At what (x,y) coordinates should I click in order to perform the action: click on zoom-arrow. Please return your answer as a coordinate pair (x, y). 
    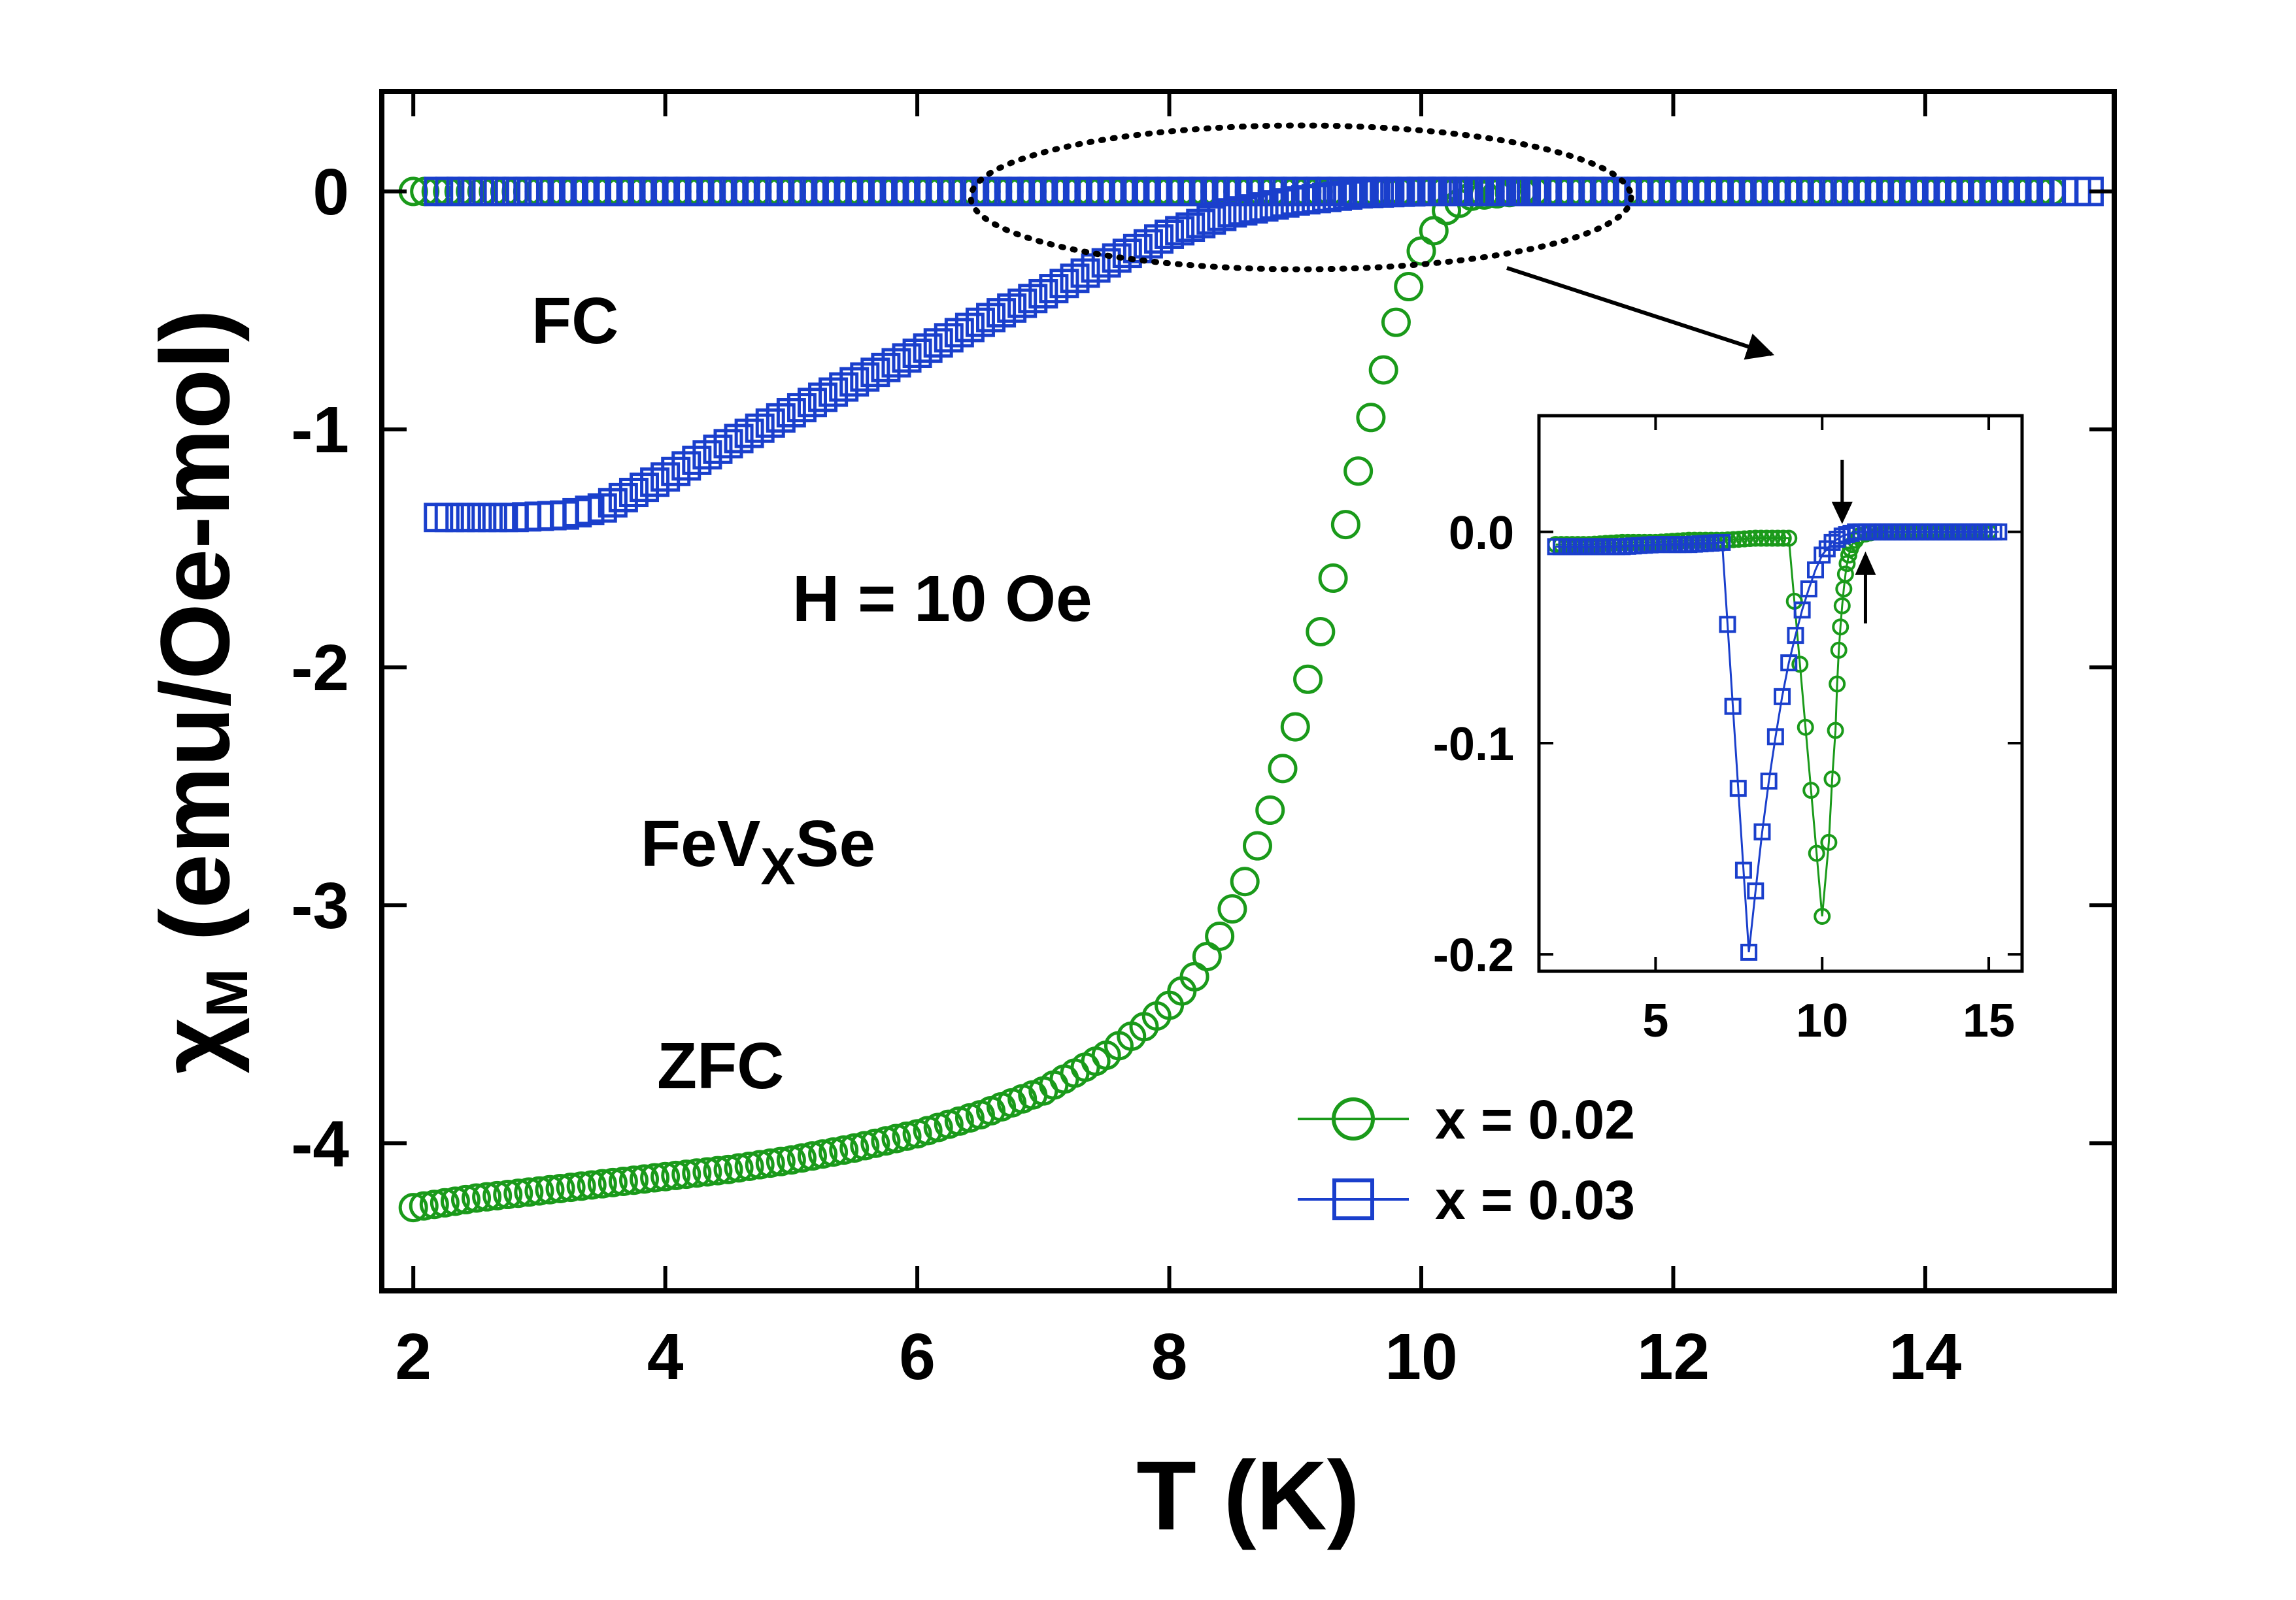
    Looking at the image, I should click on (1640, 313).